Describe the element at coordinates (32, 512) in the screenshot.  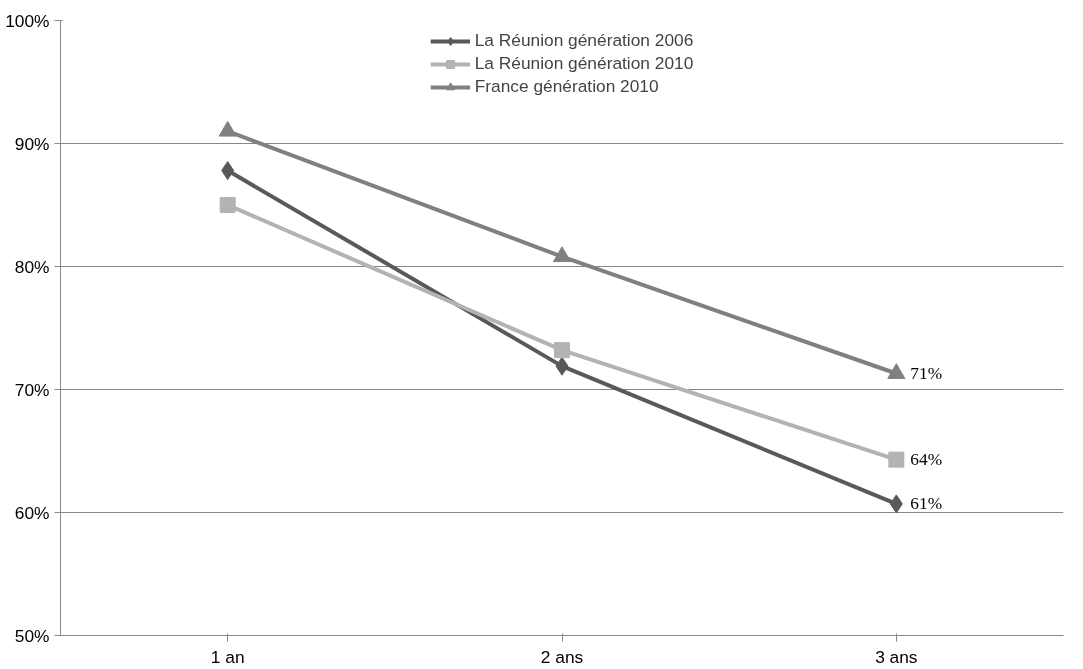
I see `y-tick-label: 60%` at that location.